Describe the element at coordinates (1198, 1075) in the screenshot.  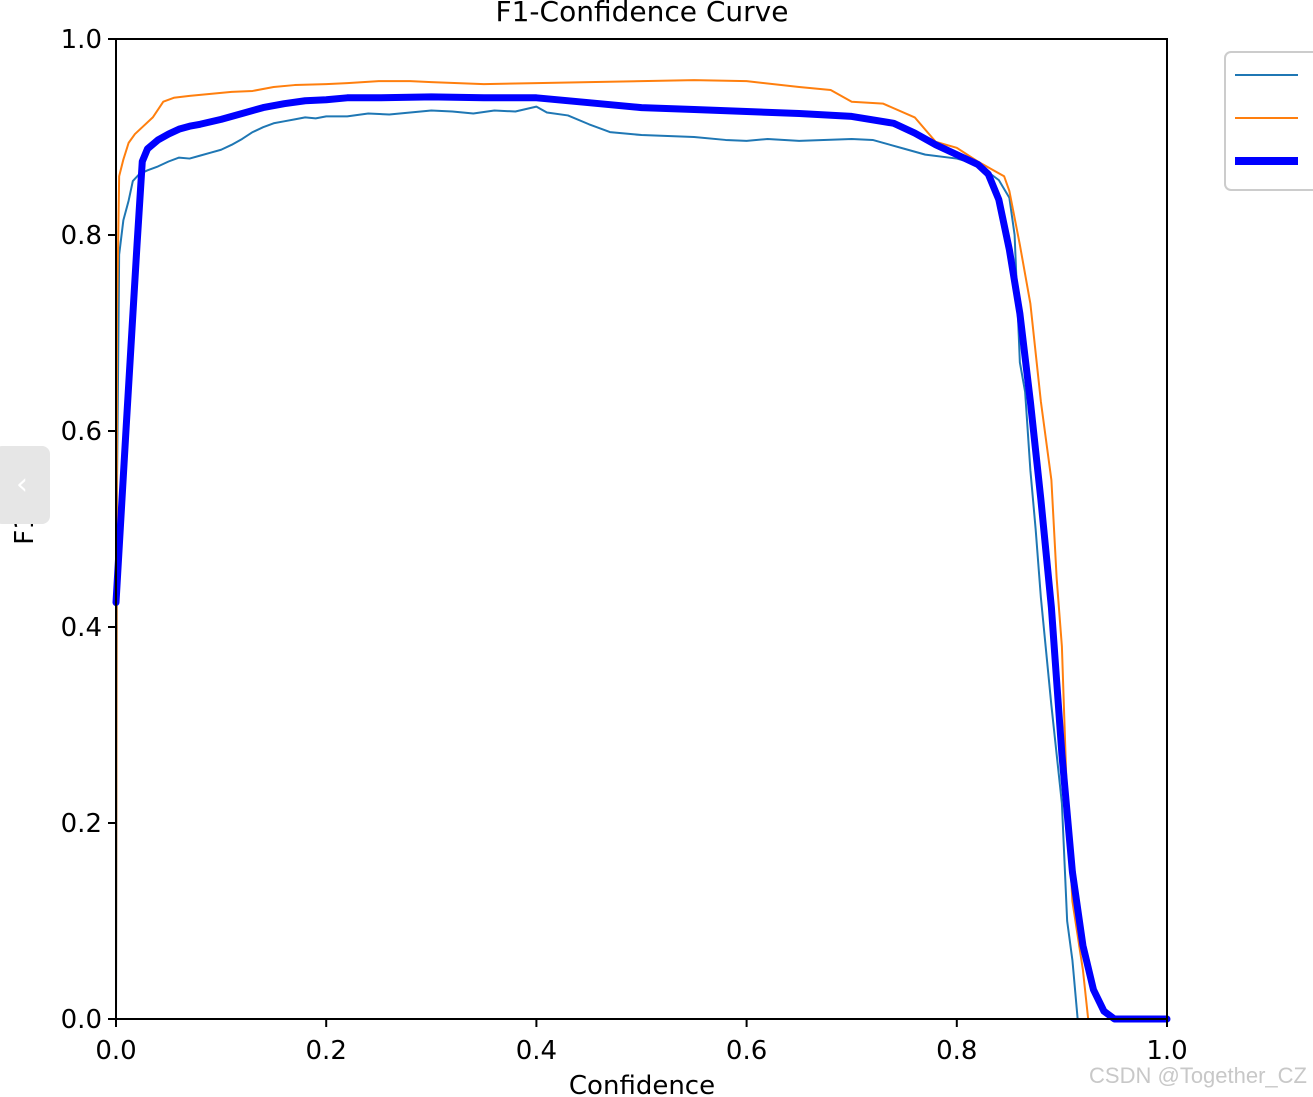
I see `watermark: CSDN @Together_CZ` at that location.